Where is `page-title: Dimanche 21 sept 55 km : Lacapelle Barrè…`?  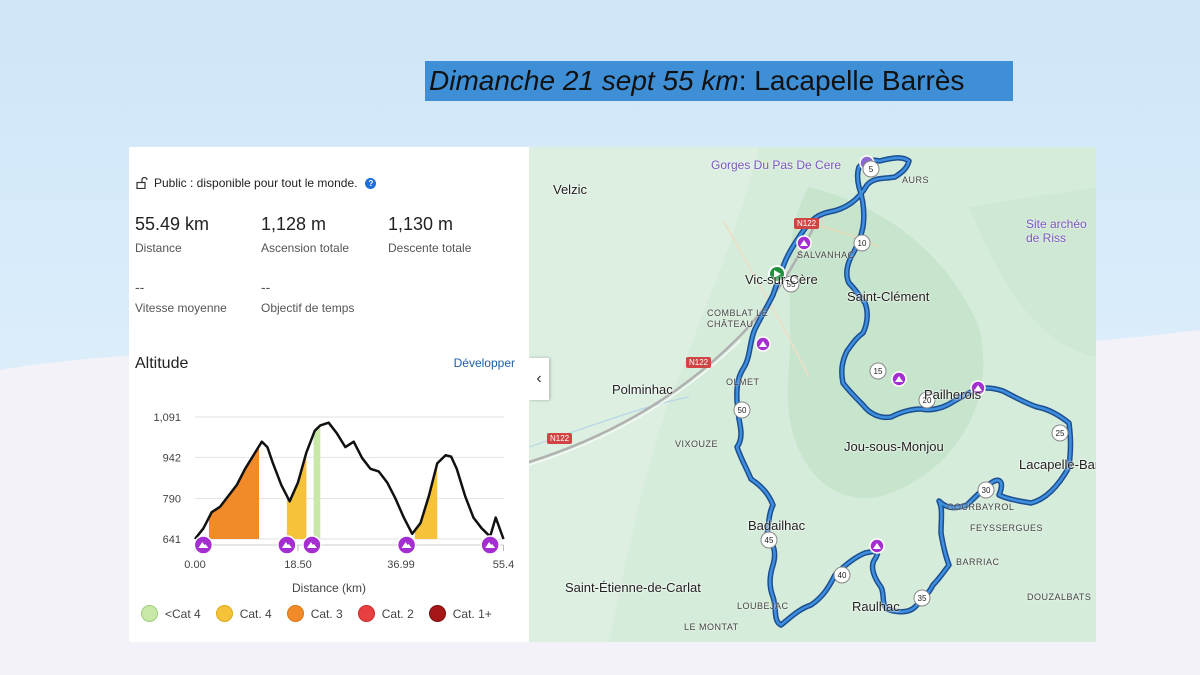 page-title: Dimanche 21 sept 55 km : Lacapelle Barrè… is located at coordinates (719, 81).